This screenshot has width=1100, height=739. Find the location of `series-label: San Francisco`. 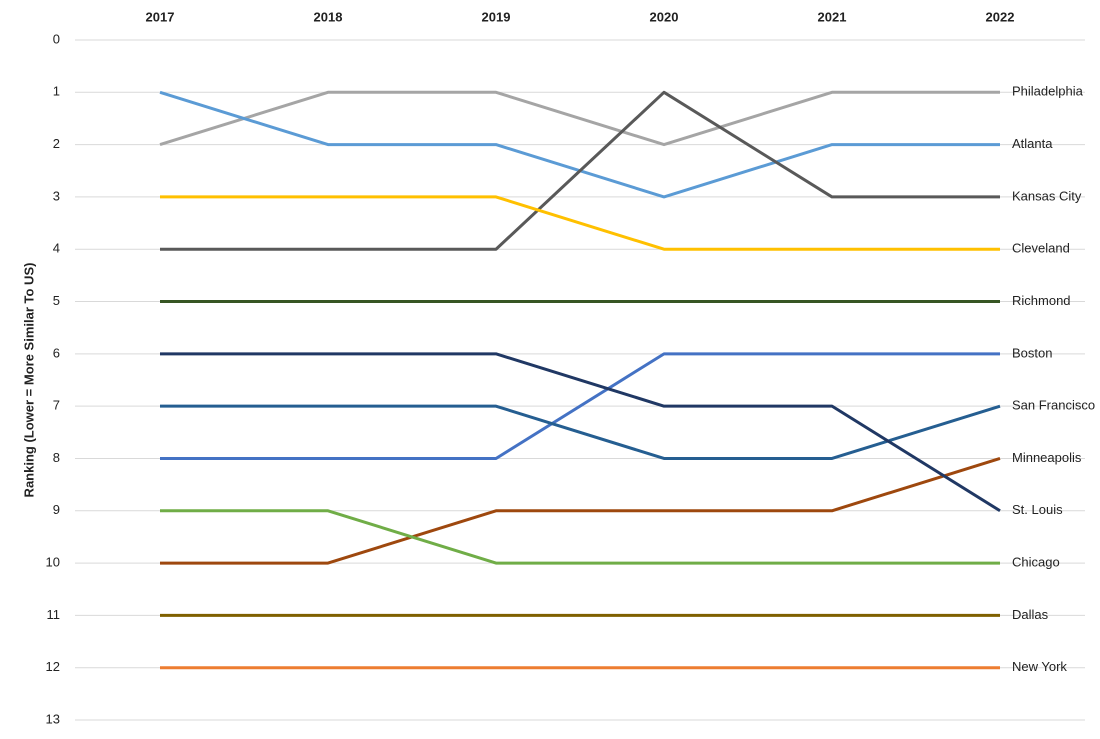

series-label: San Francisco is located at coordinates (1053, 405).